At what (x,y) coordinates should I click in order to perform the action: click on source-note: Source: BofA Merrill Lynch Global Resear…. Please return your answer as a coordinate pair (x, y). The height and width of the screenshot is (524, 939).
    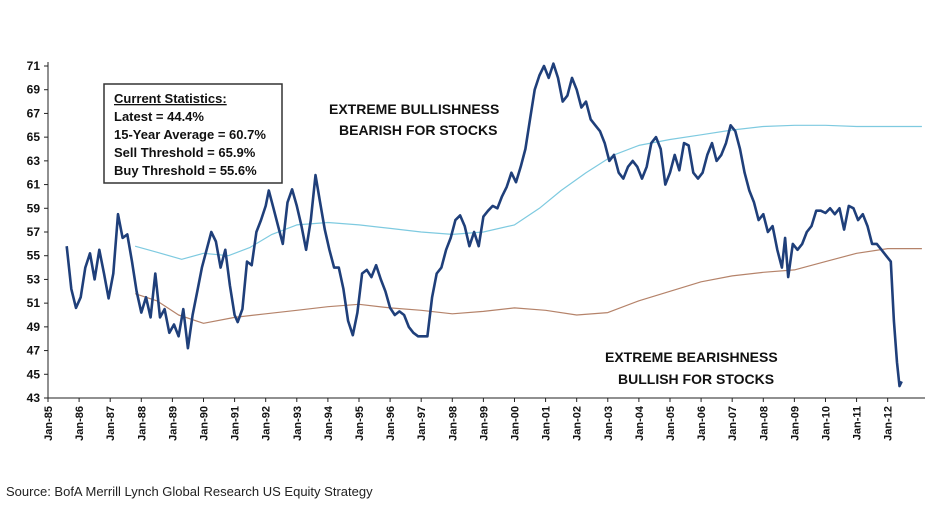
    Looking at the image, I should click on (189, 491).